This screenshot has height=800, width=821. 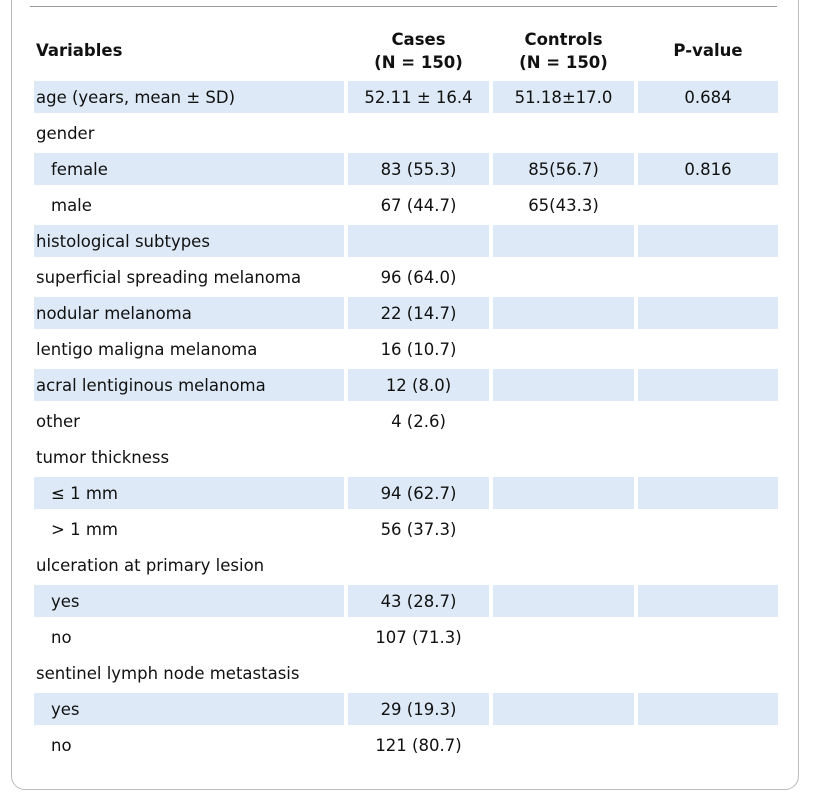 What do you see at coordinates (418, 385) in the screenshot?
I see `cases-value: 12 (8.0)` at bounding box center [418, 385].